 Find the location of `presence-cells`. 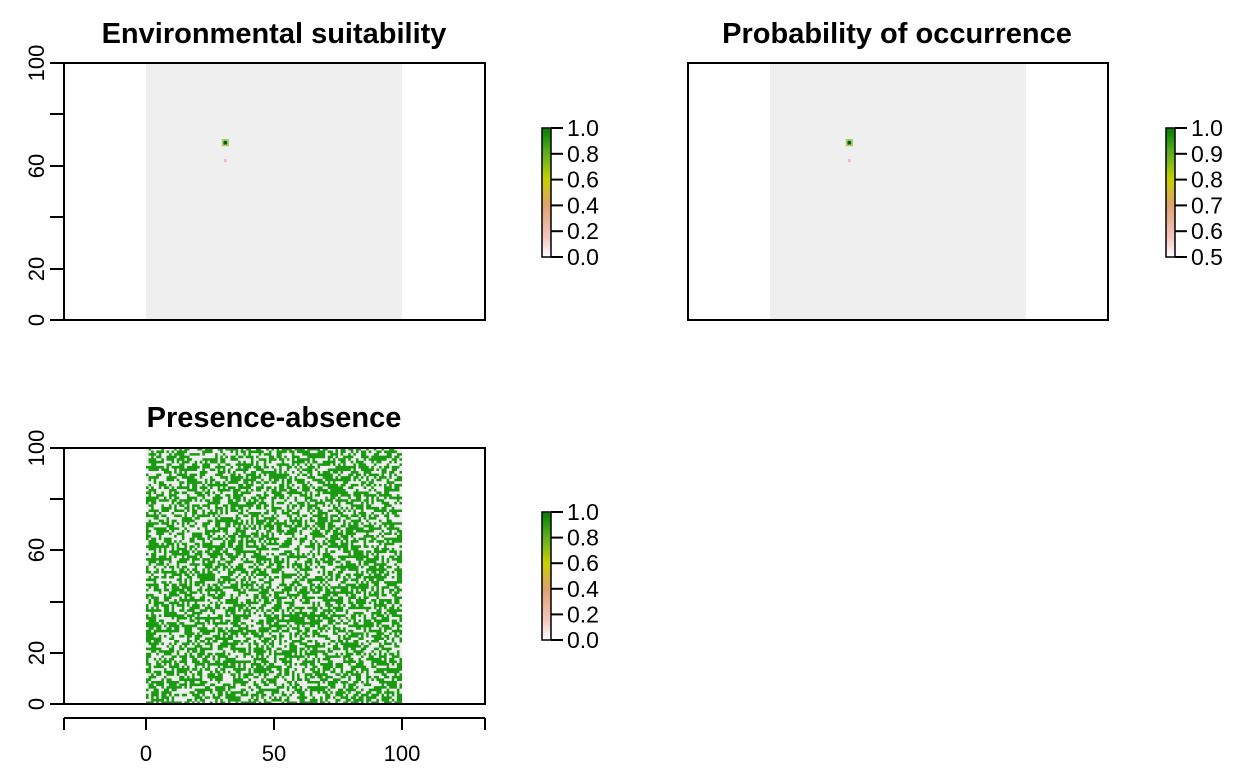

presence-cells is located at coordinates (274, 576).